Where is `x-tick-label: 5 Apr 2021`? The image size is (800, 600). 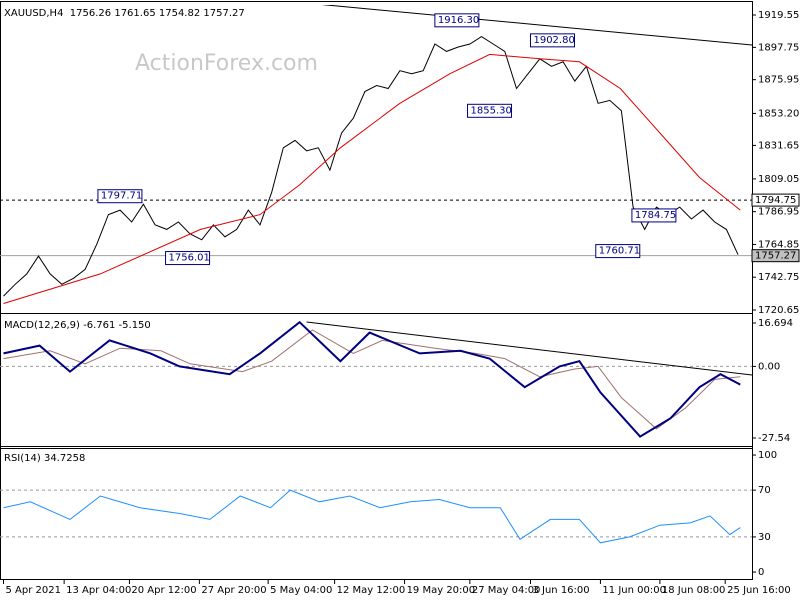
x-tick-label: 5 Apr 2021 is located at coordinates (32, 590).